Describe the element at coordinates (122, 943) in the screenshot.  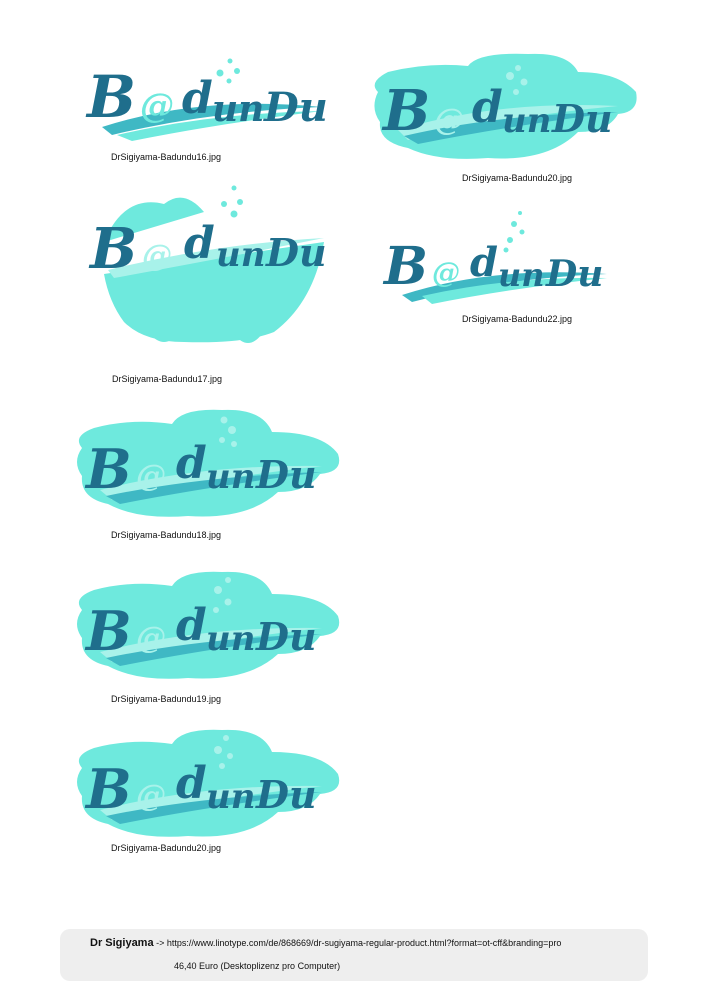
I see `font-name: Dr Sigiyama` at that location.